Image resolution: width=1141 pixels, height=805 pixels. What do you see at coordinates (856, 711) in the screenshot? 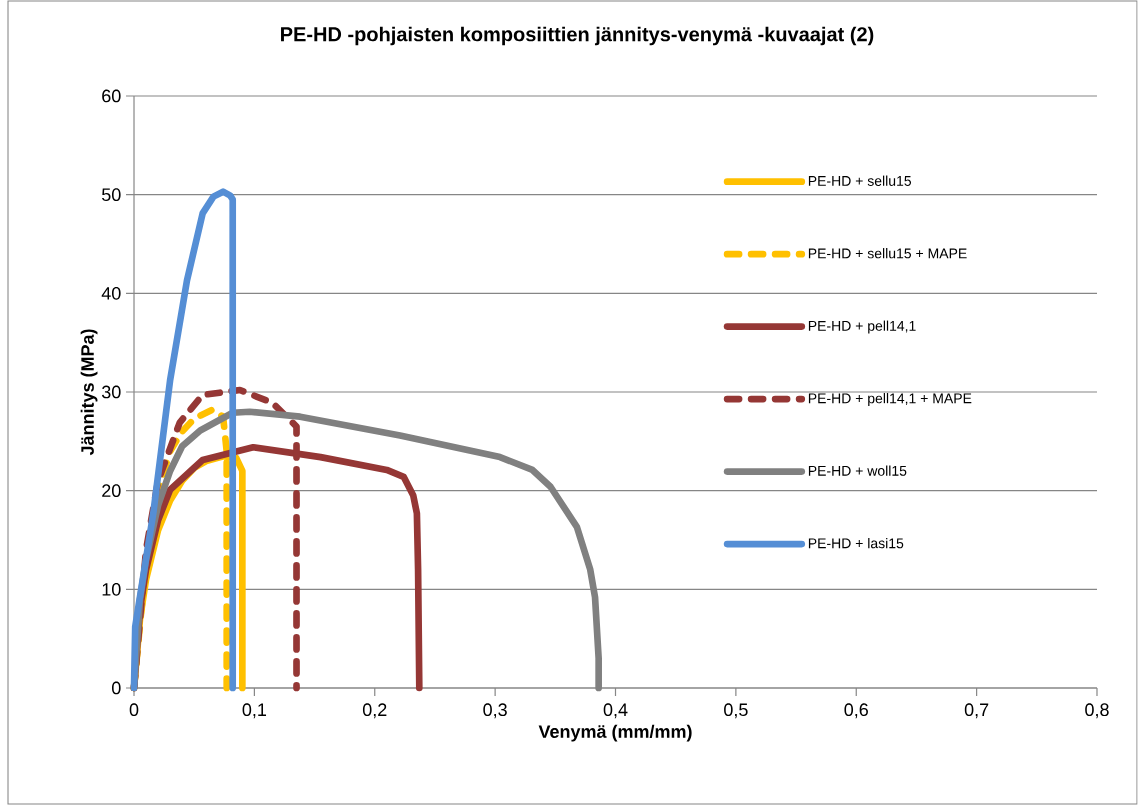
I see `x-tick-label: 0,6` at bounding box center [856, 711].